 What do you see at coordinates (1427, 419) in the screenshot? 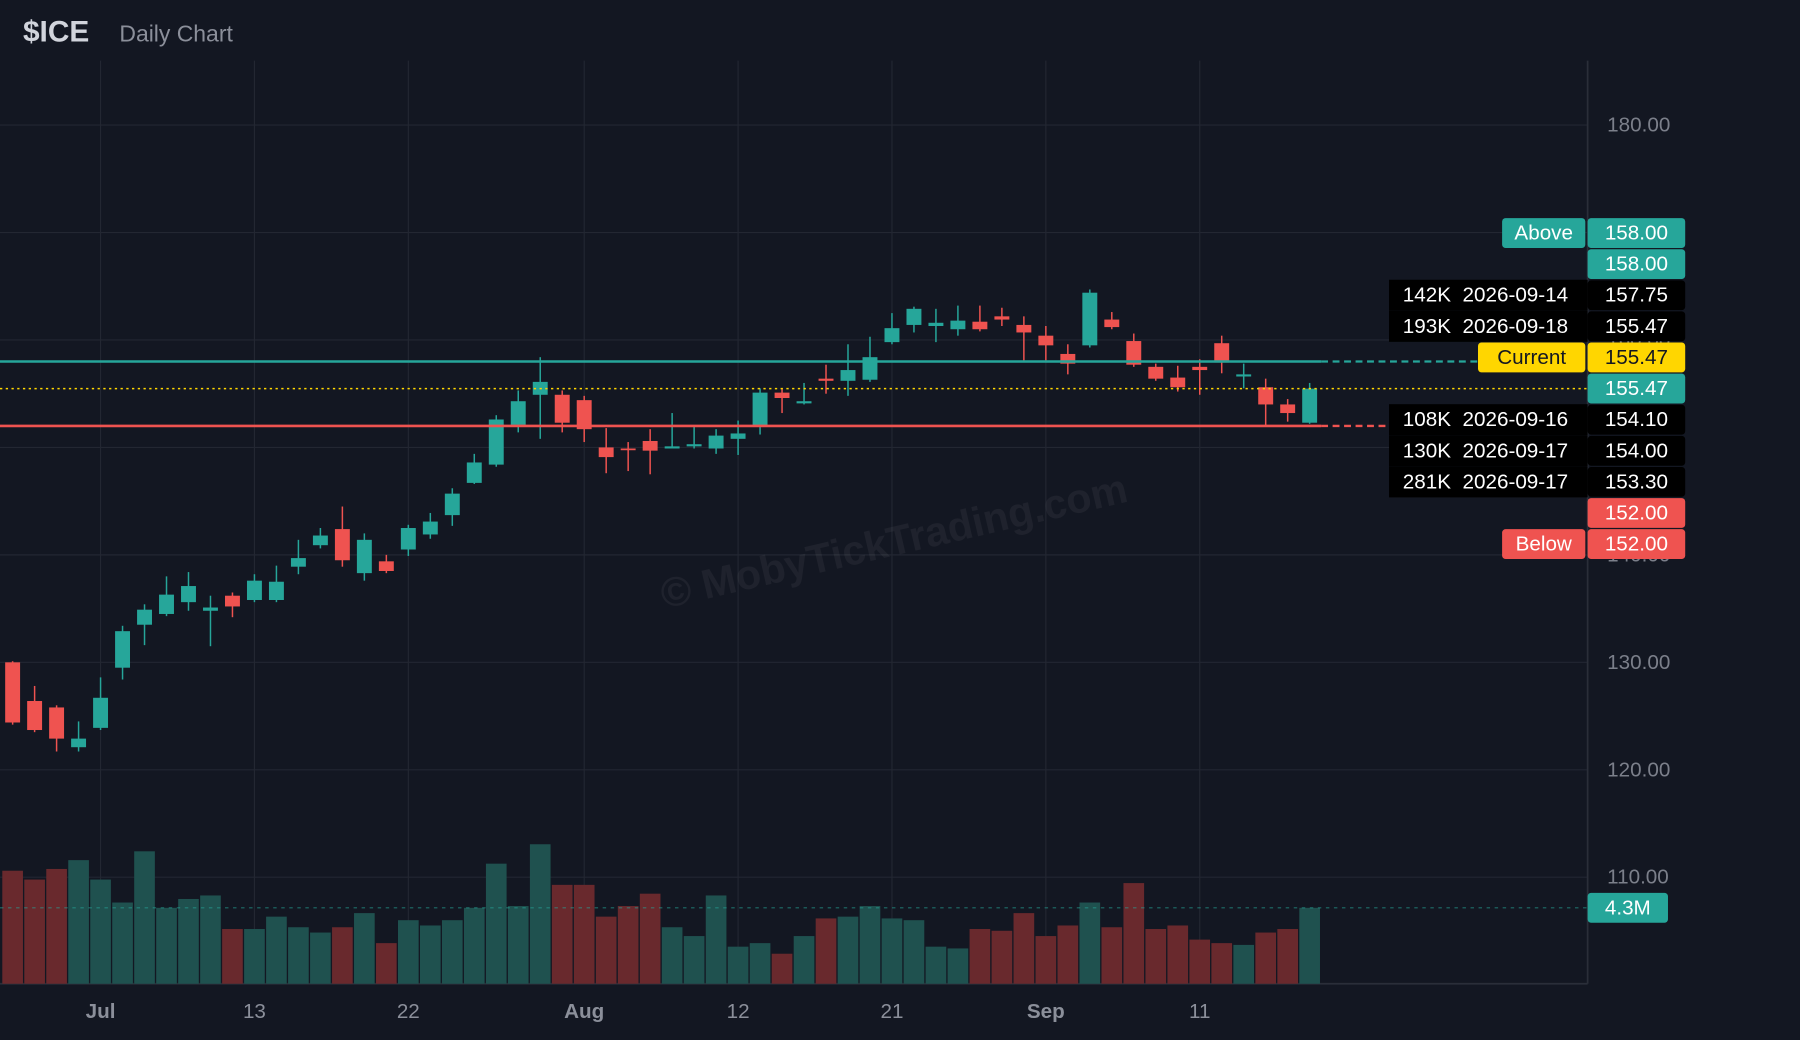
I see `order-size: 108K` at bounding box center [1427, 419].